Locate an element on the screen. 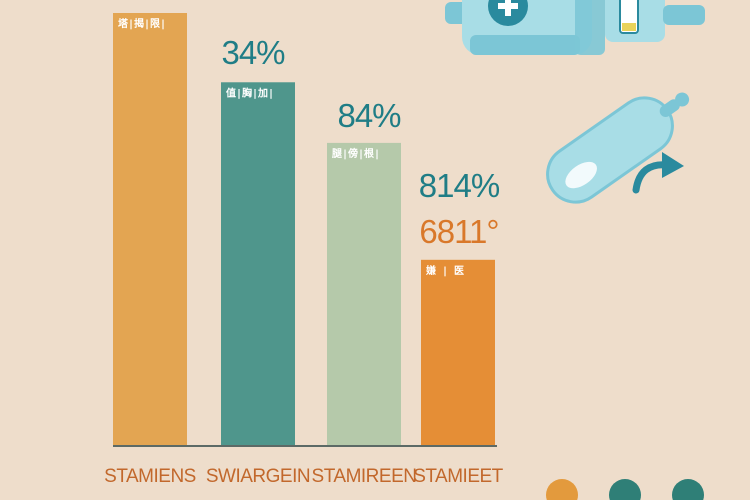 The image size is (750, 500). value-label-4: 6811° is located at coordinates (458, 231).